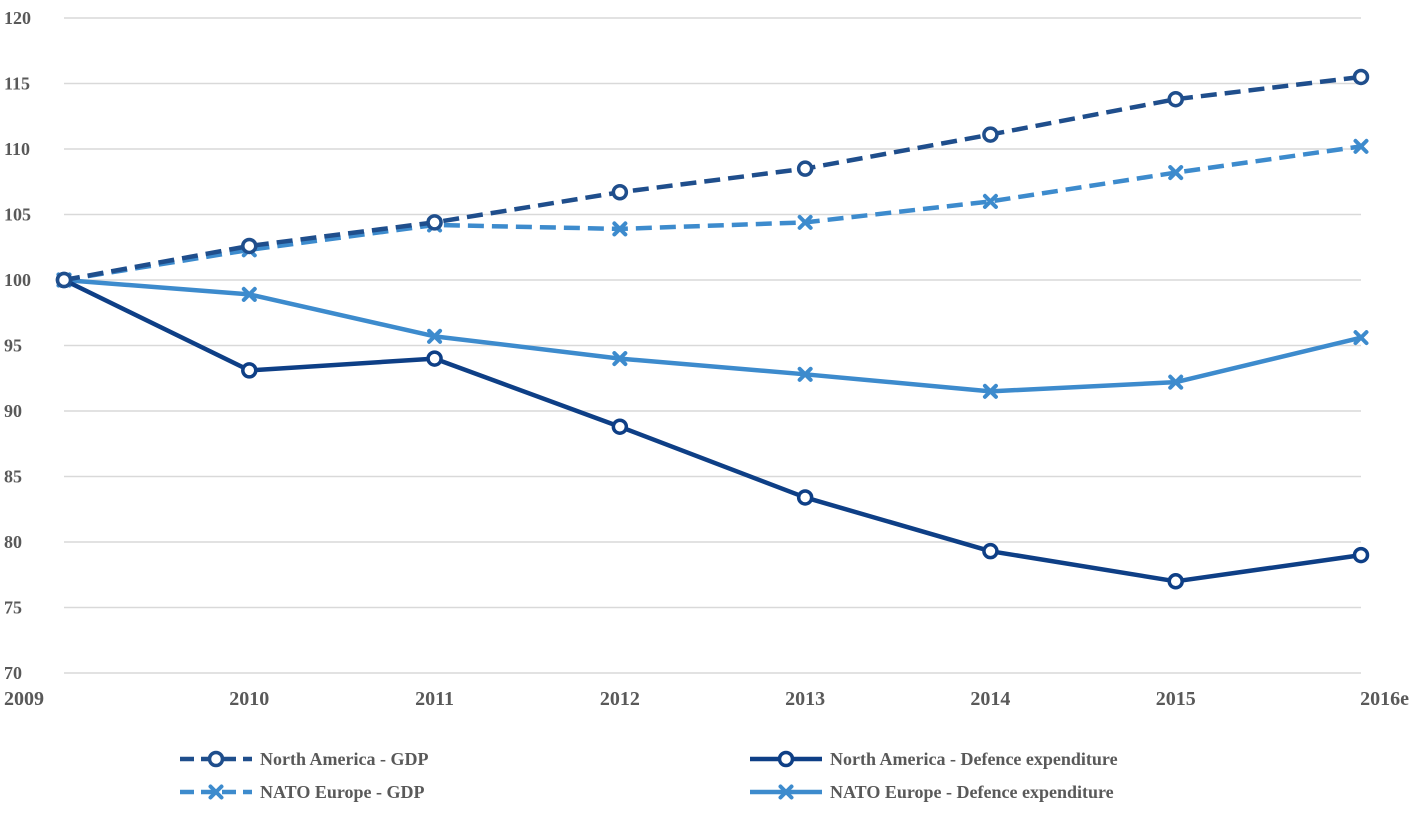 This screenshot has width=1413, height=814. Describe the element at coordinates (13, 608) in the screenshot. I see `y-tick-label: 75` at that location.